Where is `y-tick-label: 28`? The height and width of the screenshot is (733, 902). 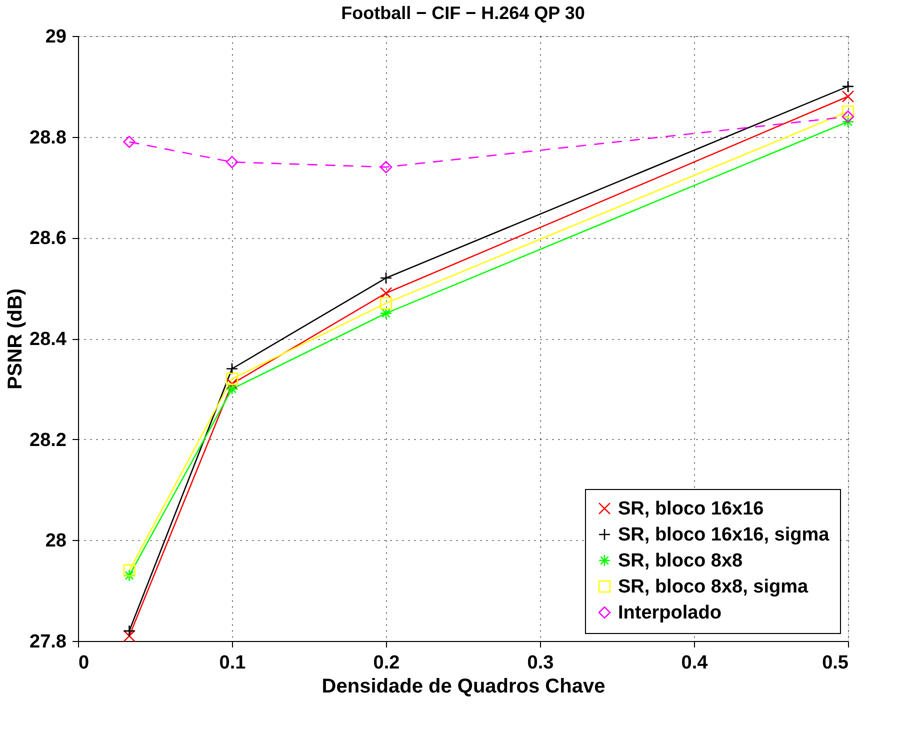
y-tick-label: 28 is located at coordinates (55, 541).